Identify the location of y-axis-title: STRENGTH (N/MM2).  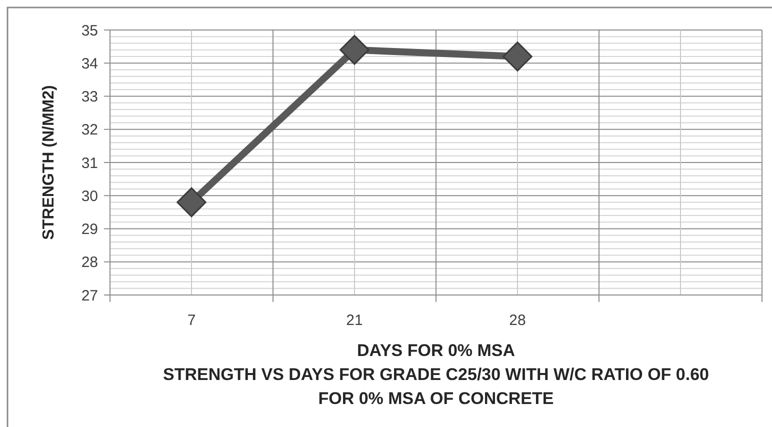
(49, 162).